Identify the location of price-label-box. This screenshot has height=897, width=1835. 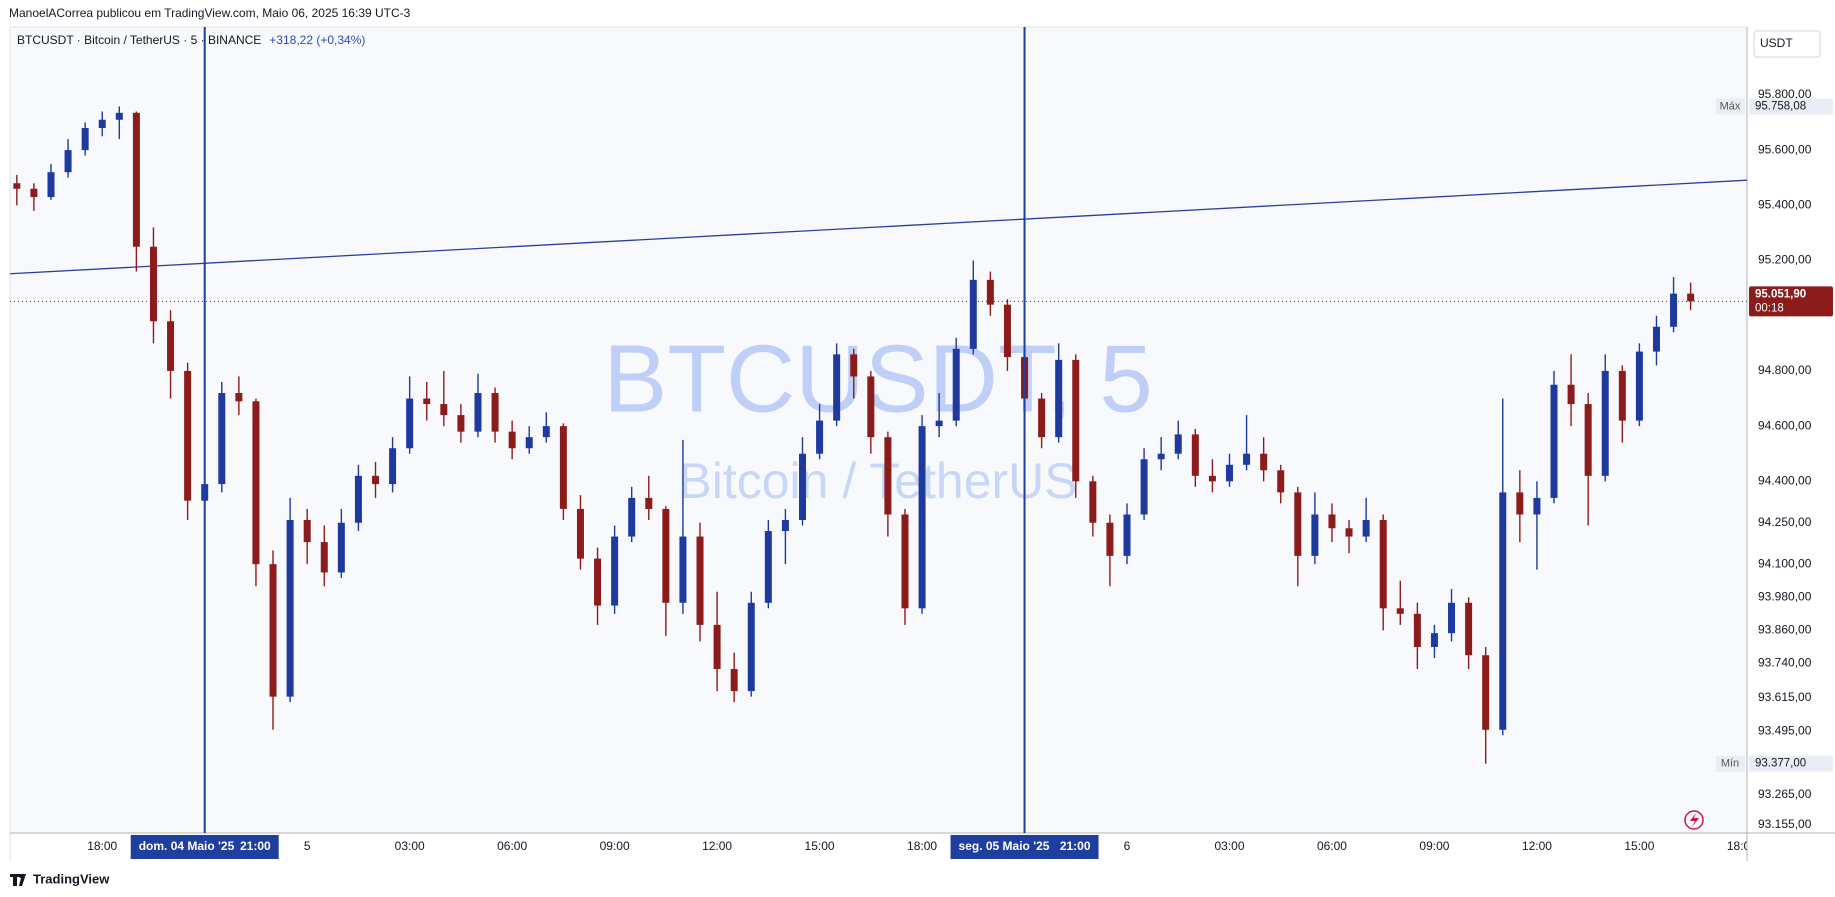
(1791, 763).